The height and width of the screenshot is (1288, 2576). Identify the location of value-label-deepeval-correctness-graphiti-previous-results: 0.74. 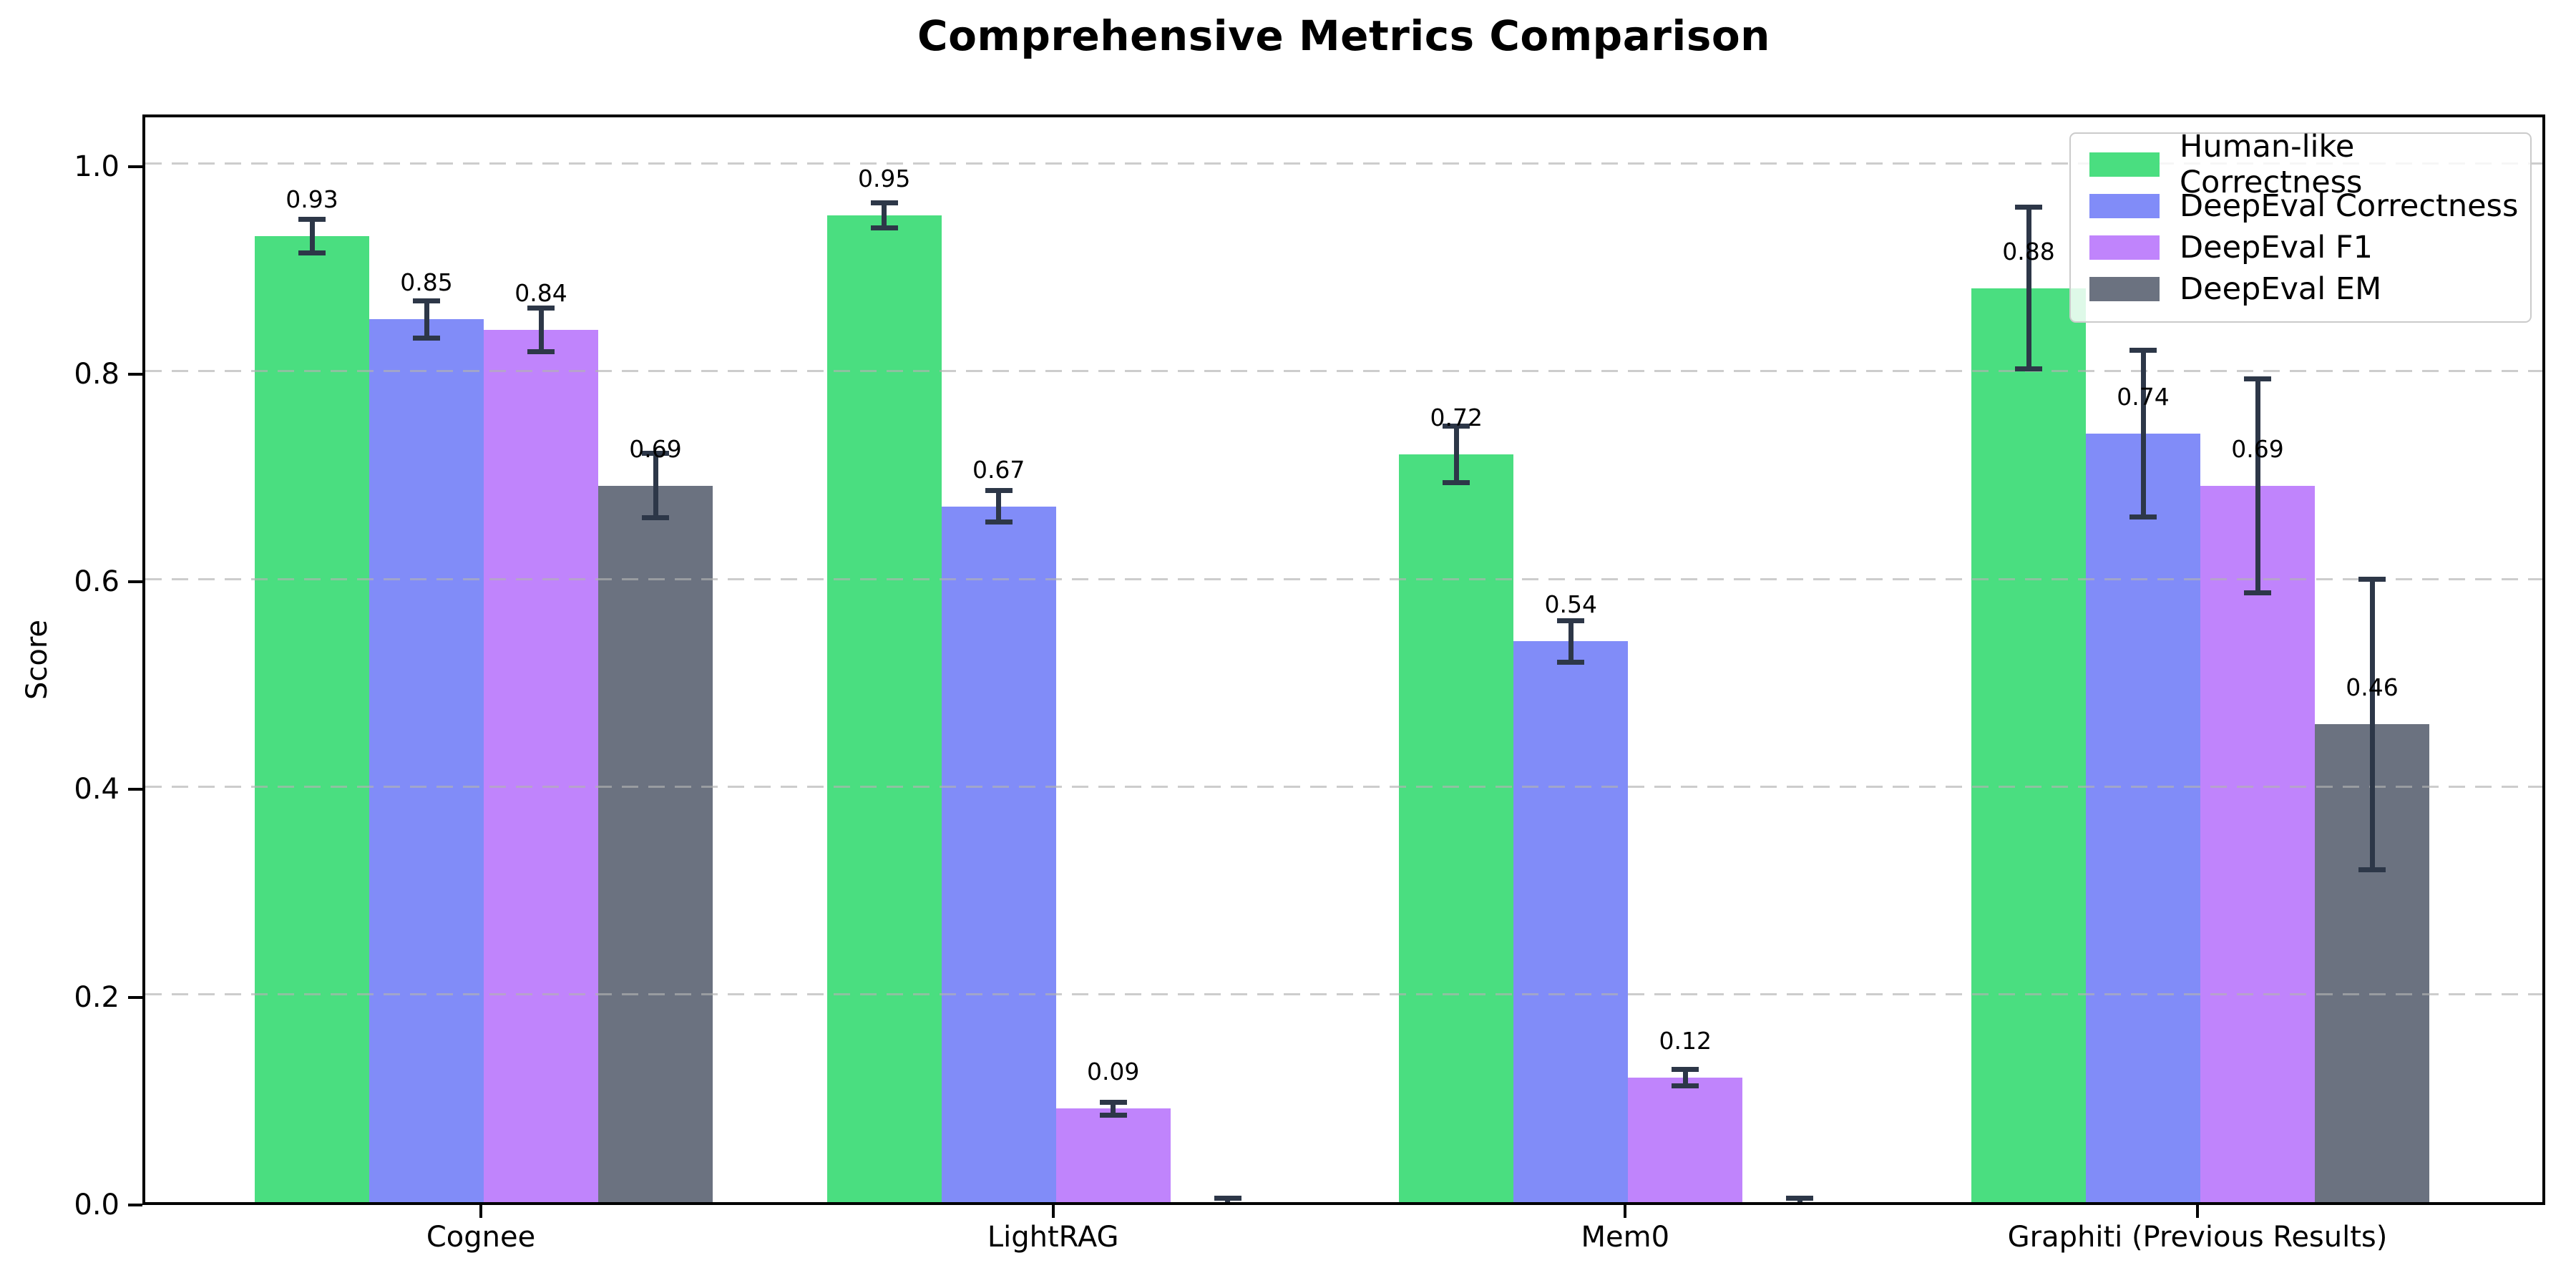
(2143, 397).